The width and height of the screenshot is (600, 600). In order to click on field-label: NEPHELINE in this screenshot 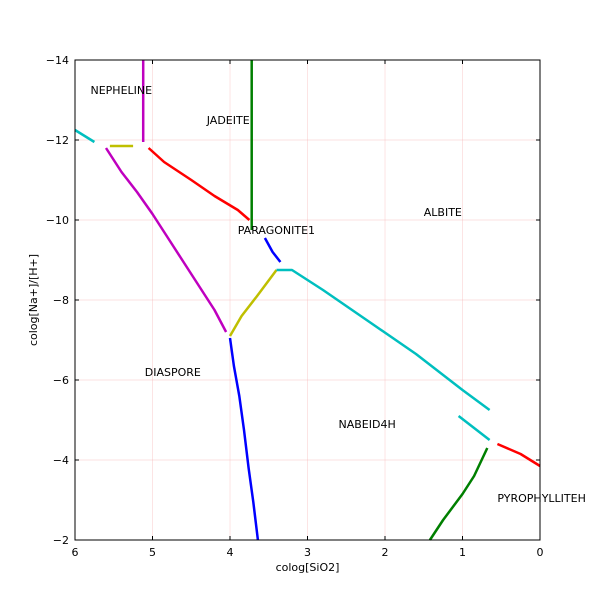, I will do `click(122, 90)`.